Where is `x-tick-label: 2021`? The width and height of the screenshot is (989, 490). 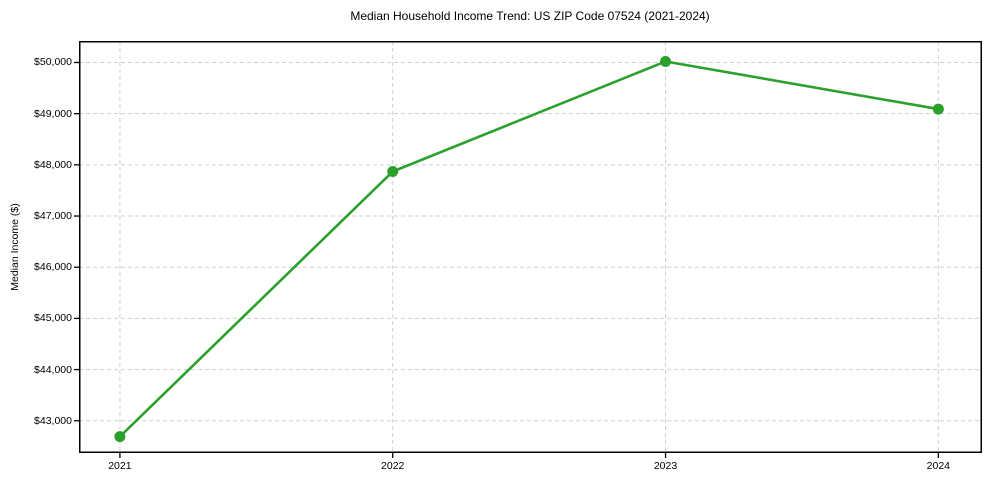 x-tick-label: 2021 is located at coordinates (120, 466).